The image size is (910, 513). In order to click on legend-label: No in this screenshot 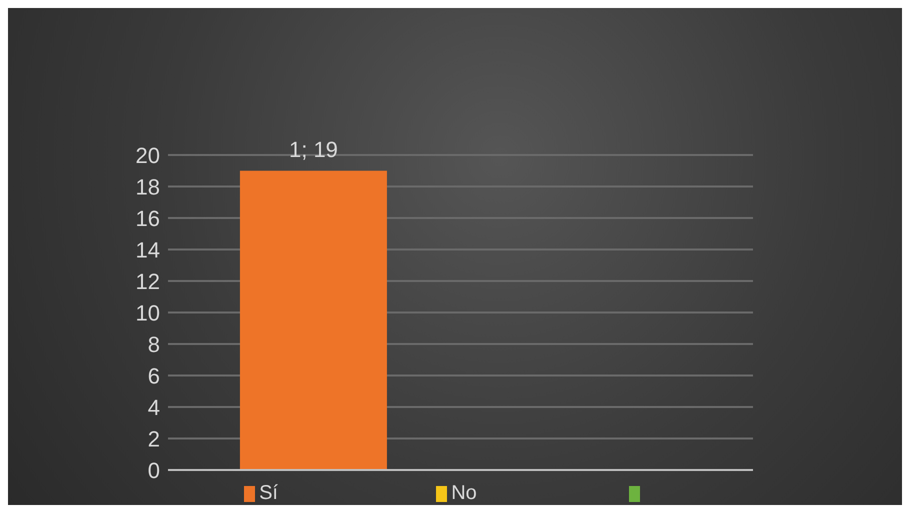, I will do `click(464, 493)`.